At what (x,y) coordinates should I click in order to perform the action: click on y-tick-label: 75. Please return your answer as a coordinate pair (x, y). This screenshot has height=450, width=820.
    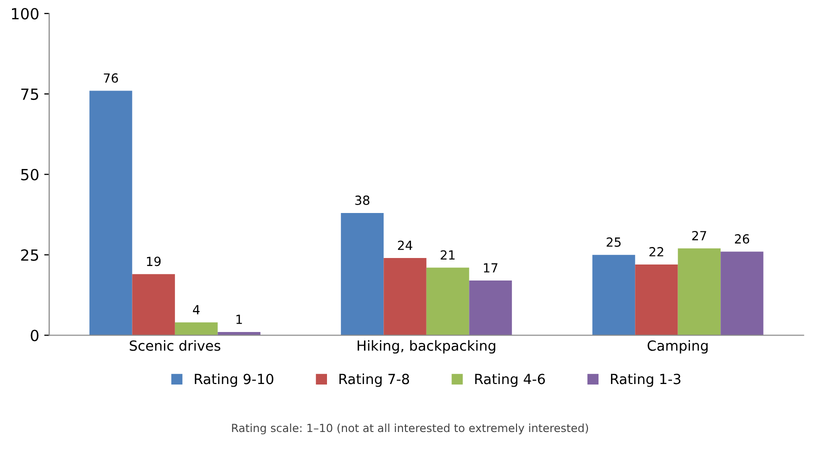
    Looking at the image, I should click on (29, 94).